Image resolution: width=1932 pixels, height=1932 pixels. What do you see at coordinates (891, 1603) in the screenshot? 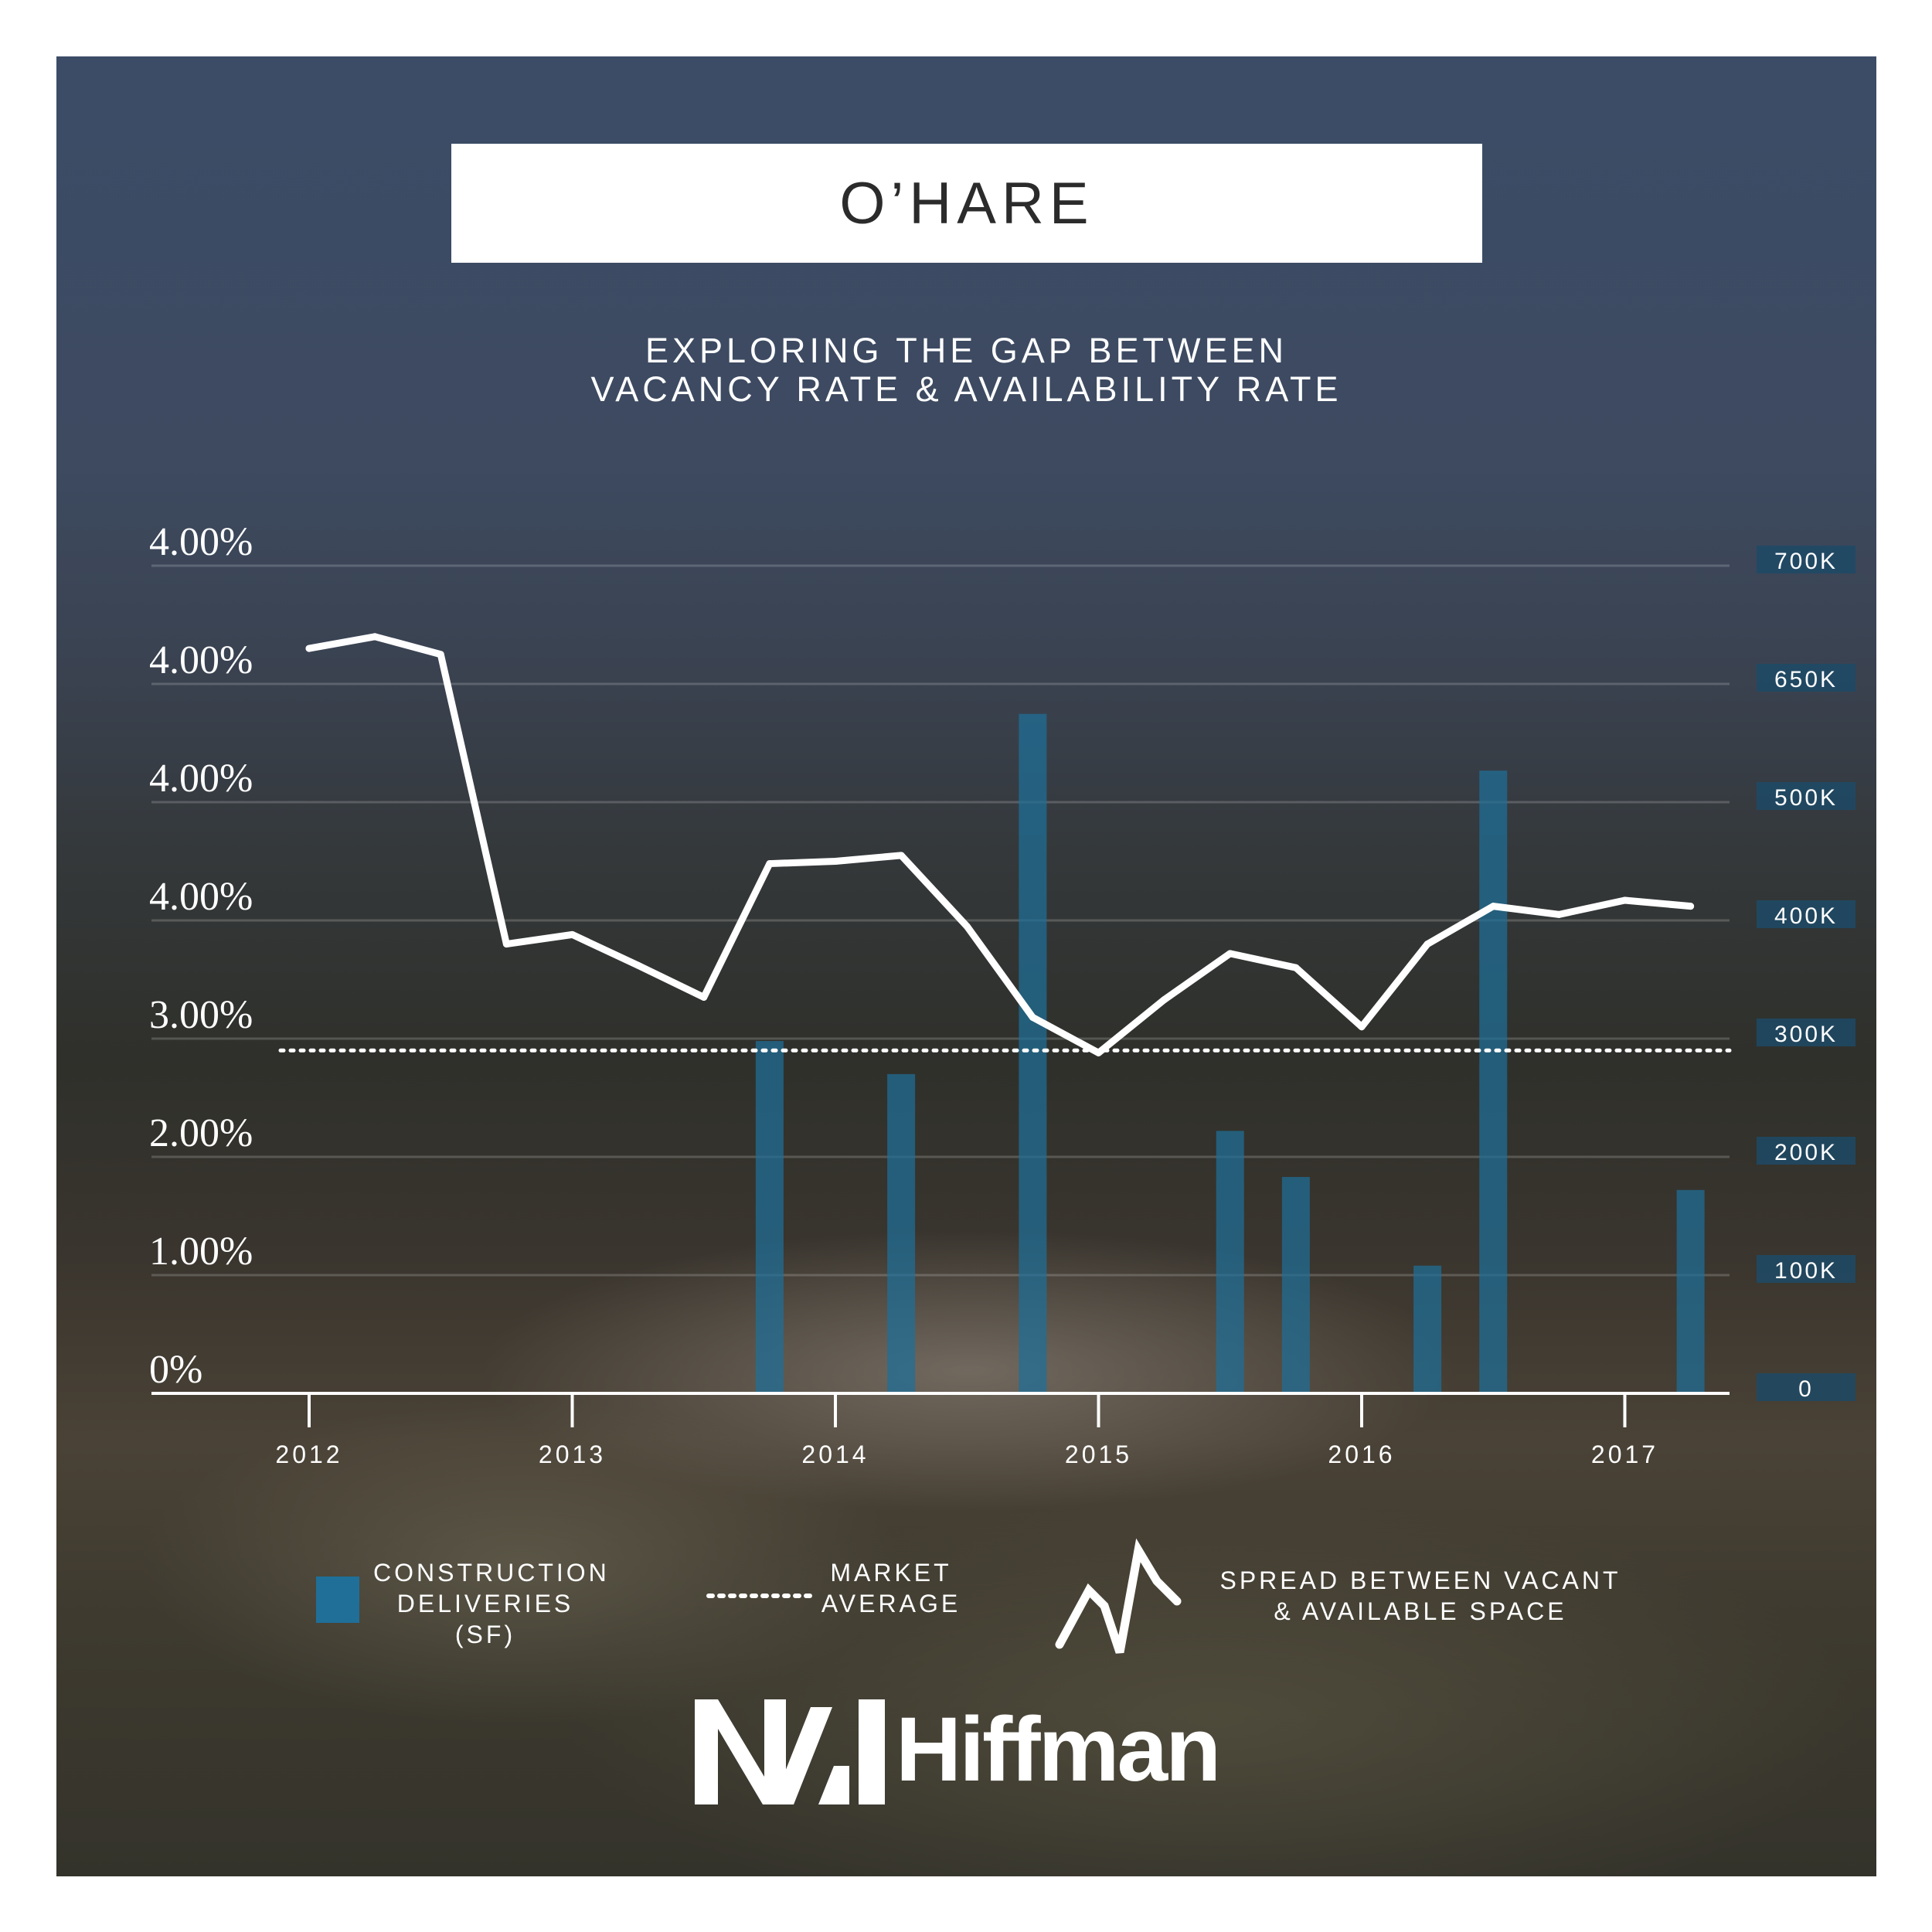
I see `market-legend-line2: AVERAGE` at bounding box center [891, 1603].